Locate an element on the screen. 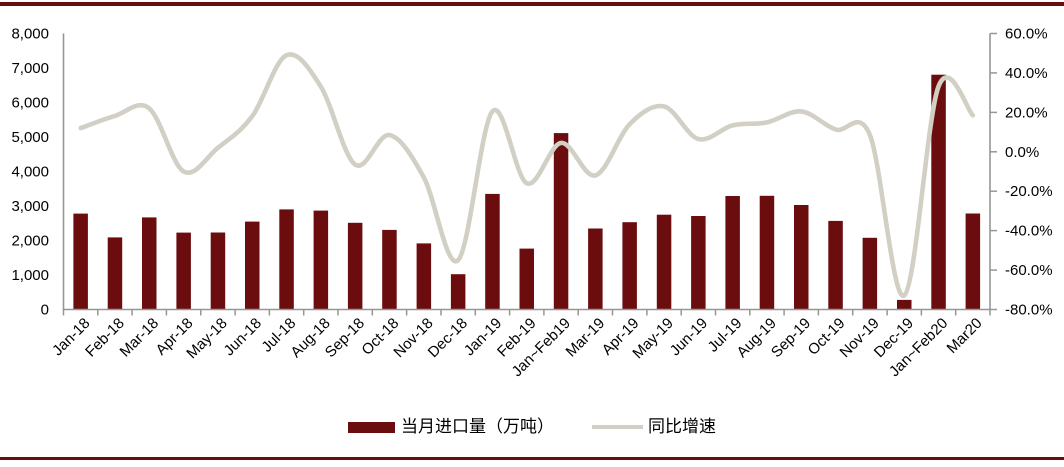 The image size is (1064, 467). right-axis-tick-label: 40.0% is located at coordinates (1026, 73).